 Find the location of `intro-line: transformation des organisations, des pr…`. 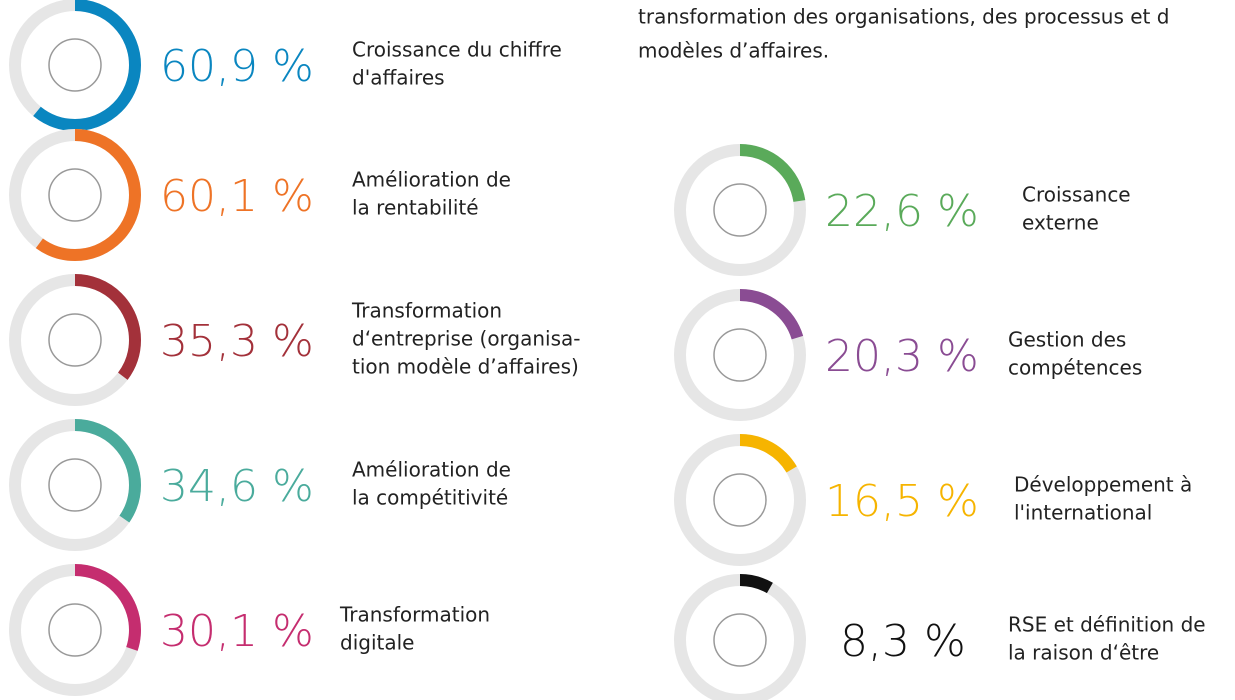

intro-line: transformation des organisations, des pr… is located at coordinates (903, 17).